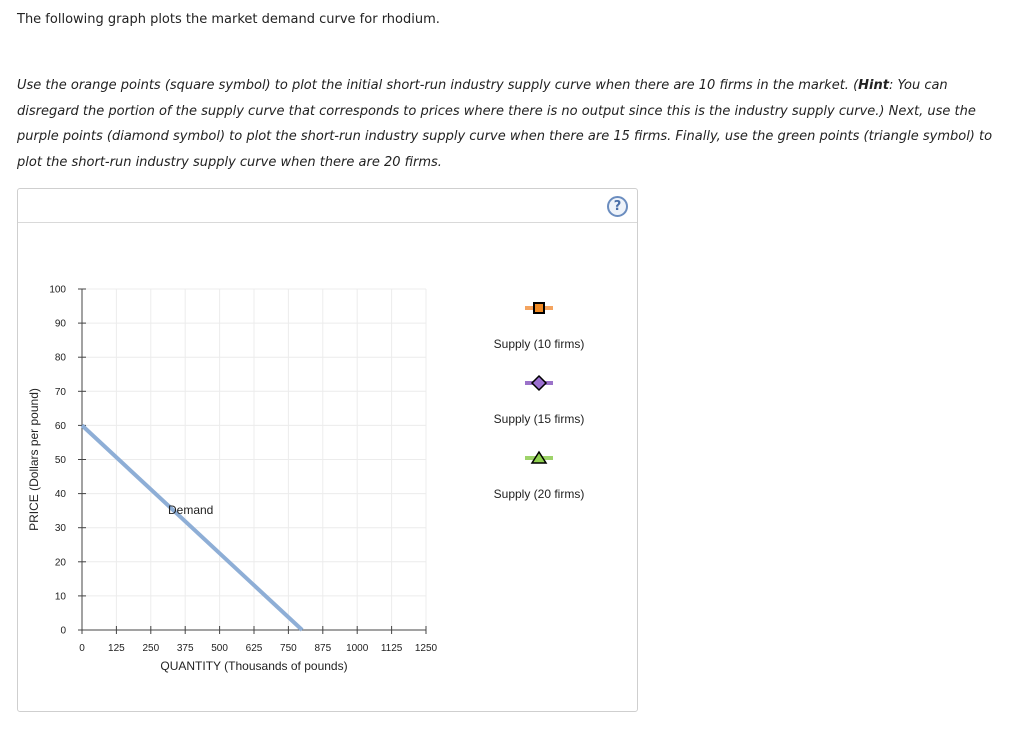  I want to click on legend-label: Supply (10 firms), so click(539, 344).